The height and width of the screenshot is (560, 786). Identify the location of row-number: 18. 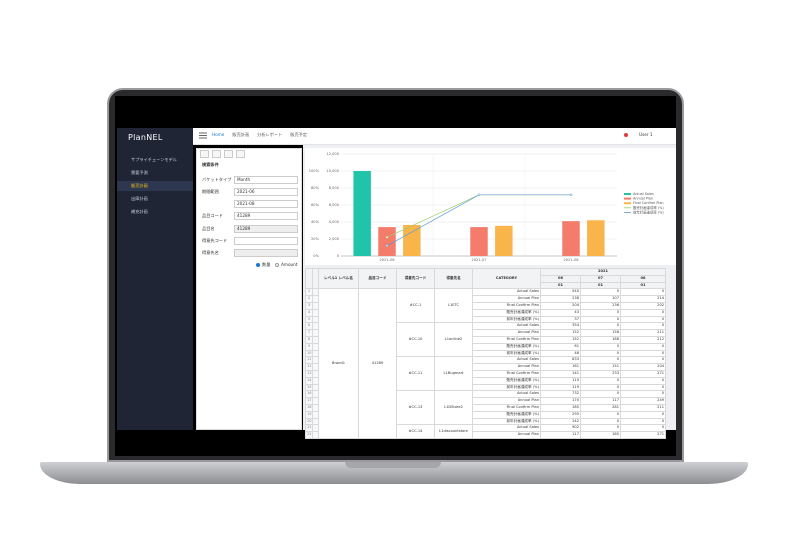
(309, 407).